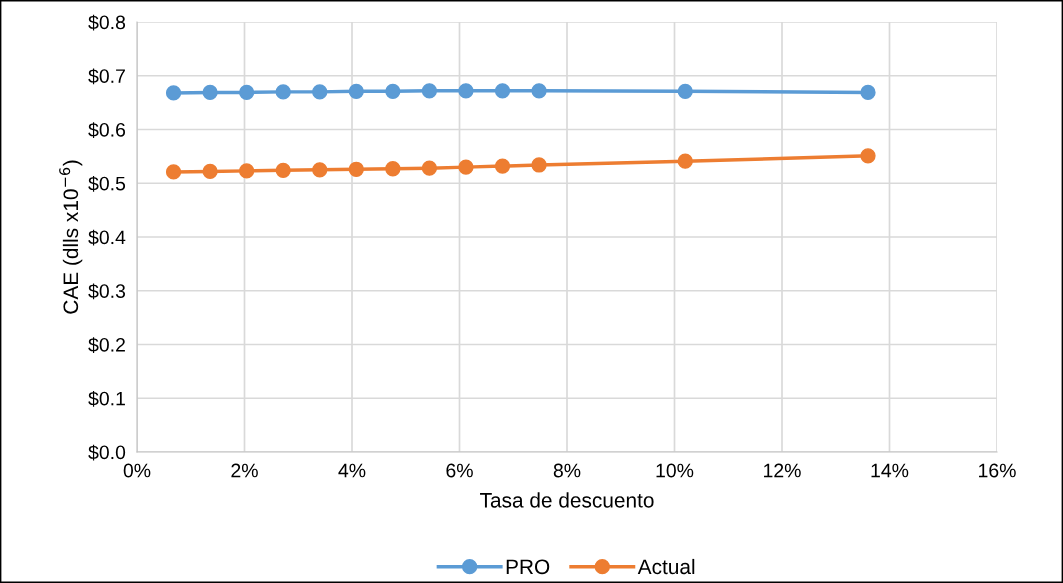  What do you see at coordinates (137, 470) in the screenshot?
I see `x-tick-label: 0%` at bounding box center [137, 470].